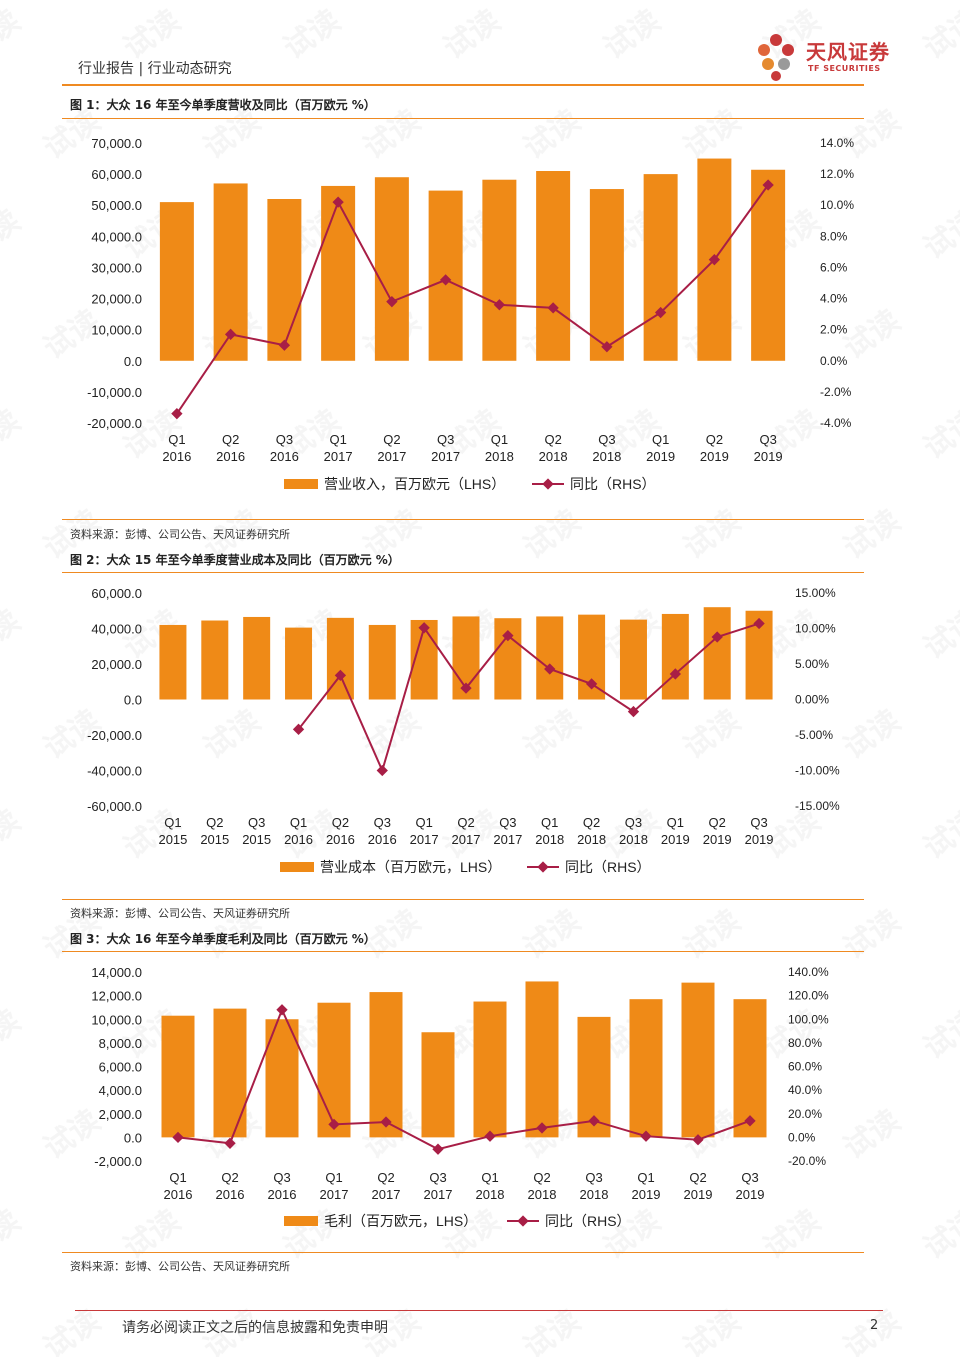 The image size is (960, 1357). What do you see at coordinates (824, 57) in the screenshot?
I see `tf-securities-logo: 天风证券 TF SECURITIES` at bounding box center [824, 57].